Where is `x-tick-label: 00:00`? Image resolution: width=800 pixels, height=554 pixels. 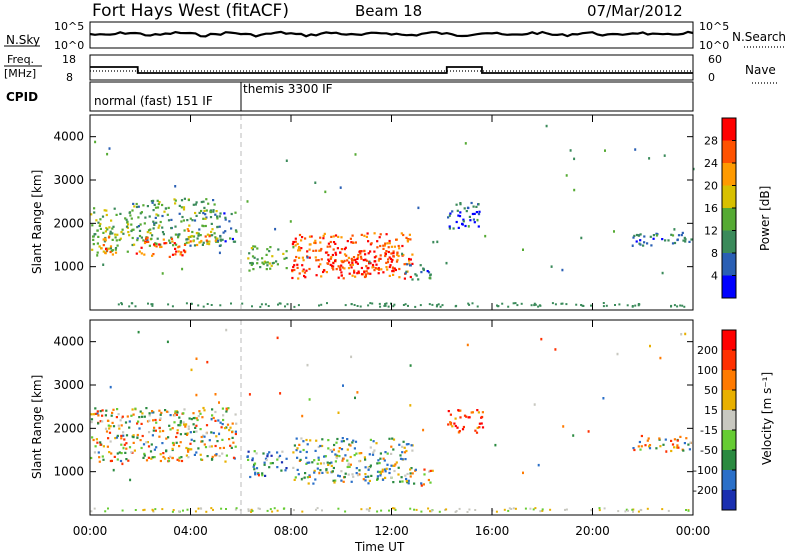
x-tick-label: 00:00 is located at coordinates (693, 531).